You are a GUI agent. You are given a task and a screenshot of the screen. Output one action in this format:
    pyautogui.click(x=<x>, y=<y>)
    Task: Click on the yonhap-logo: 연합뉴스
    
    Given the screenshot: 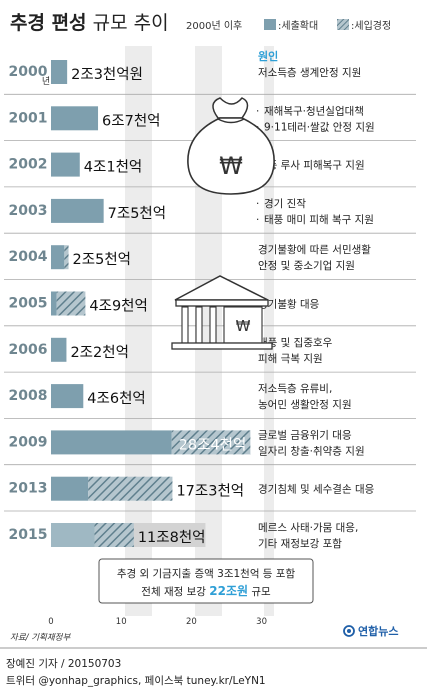 What is the action you would take?
    pyautogui.click(x=370, y=631)
    